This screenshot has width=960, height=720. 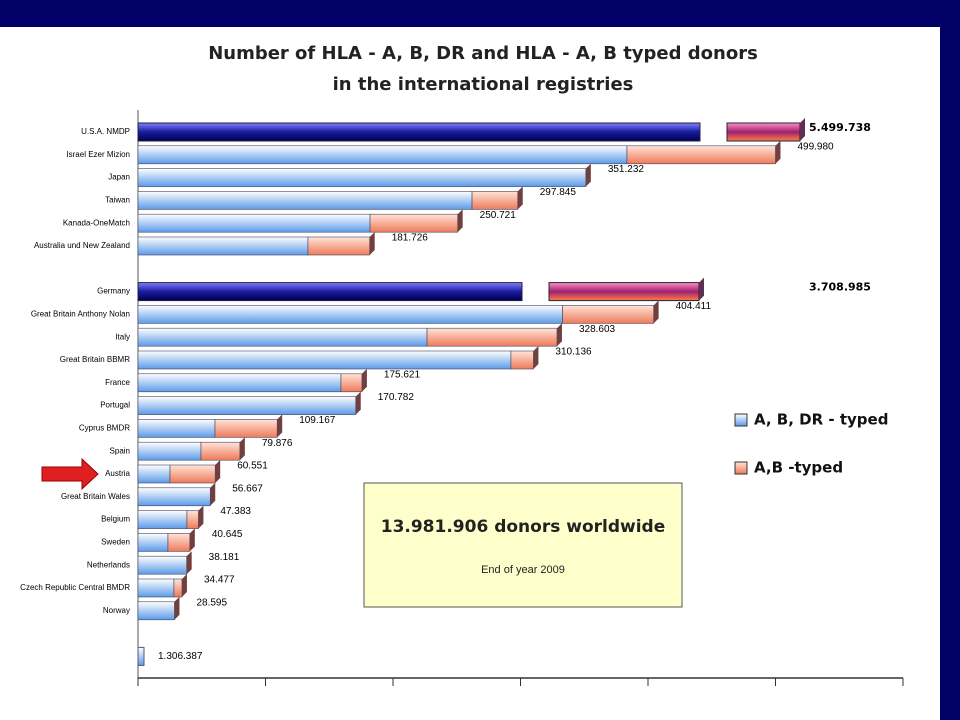 I want to click on y-tick-label: Sweden, so click(x=115, y=542).